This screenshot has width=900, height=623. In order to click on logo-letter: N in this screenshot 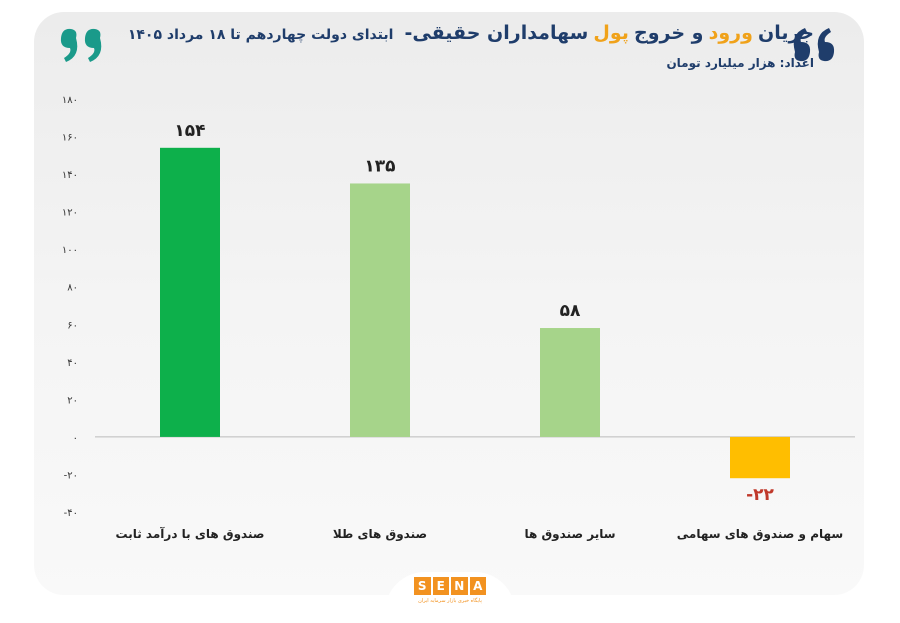, I will do `click(459, 586)`.